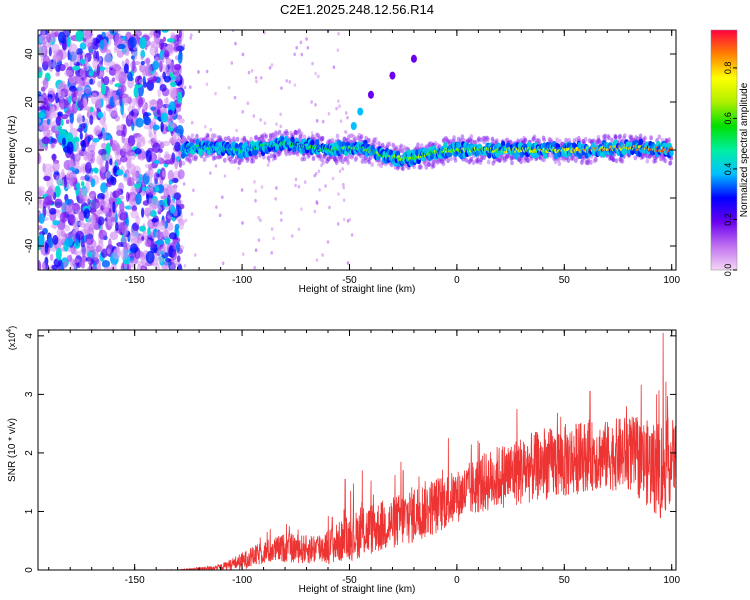  I want to click on snr-y-tick-label: 2, so click(29, 453).